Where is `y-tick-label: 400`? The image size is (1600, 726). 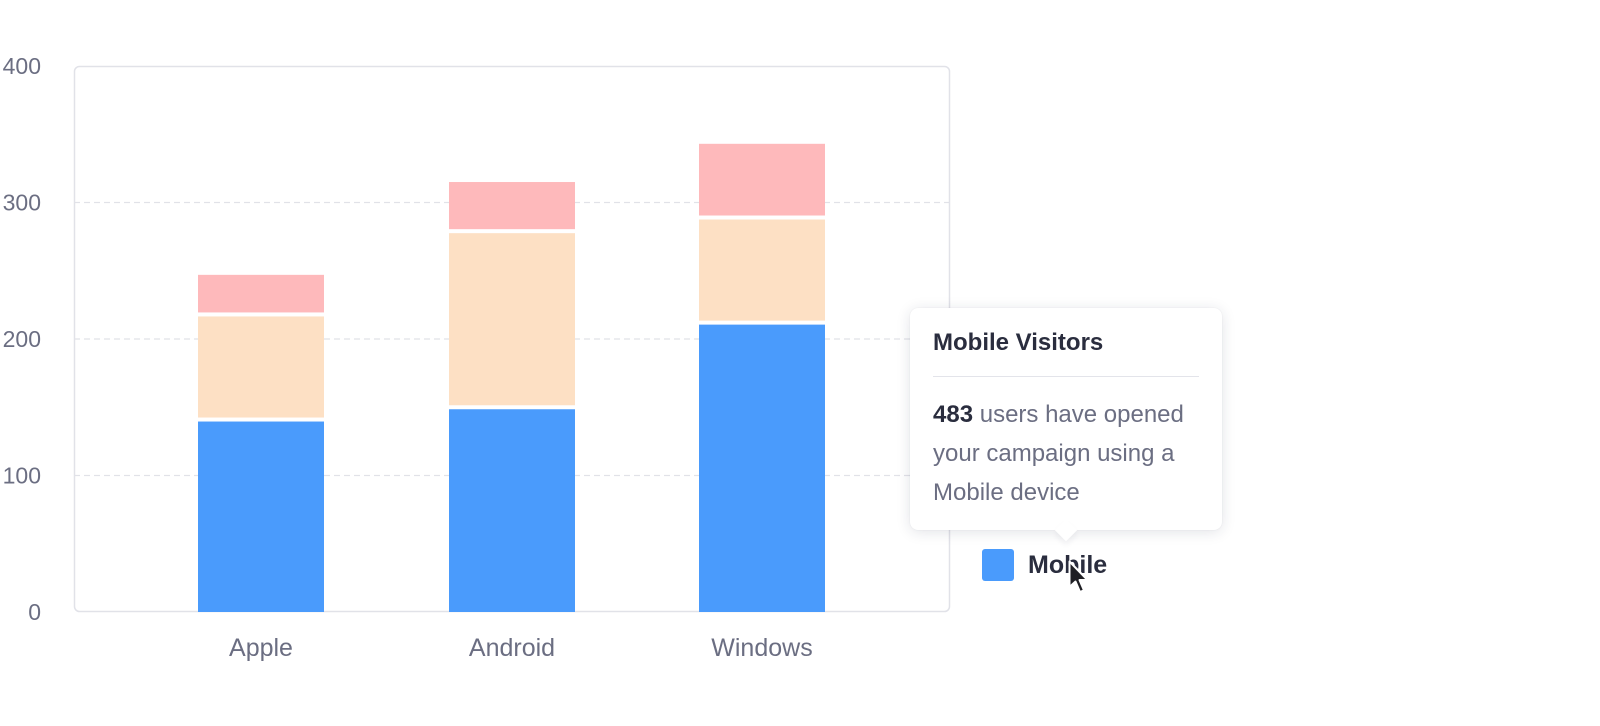
y-tick-label: 400 is located at coordinates (22, 66).